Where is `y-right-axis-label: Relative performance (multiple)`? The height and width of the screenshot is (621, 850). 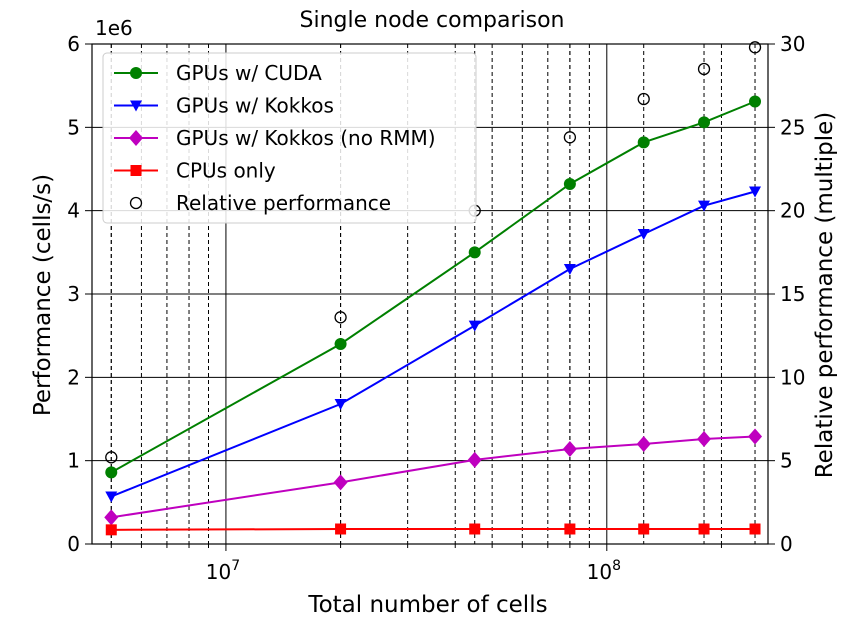
y-right-axis-label: Relative performance (multiple) is located at coordinates (825, 295).